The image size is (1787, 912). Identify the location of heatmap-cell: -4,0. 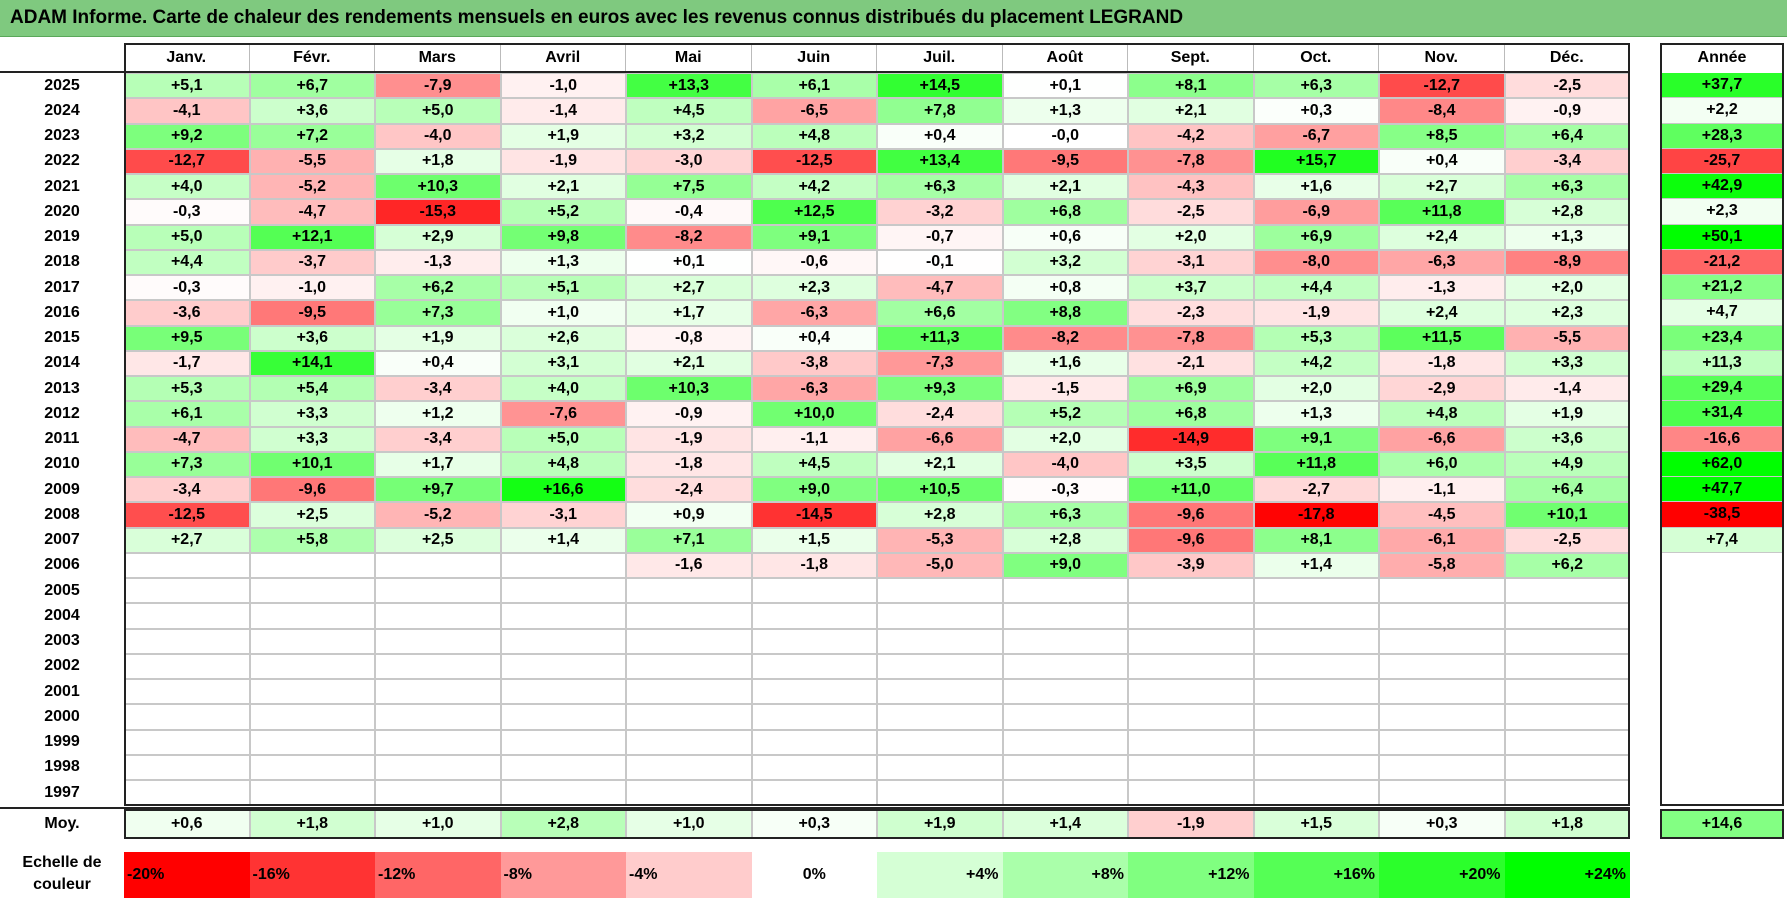
(438, 136).